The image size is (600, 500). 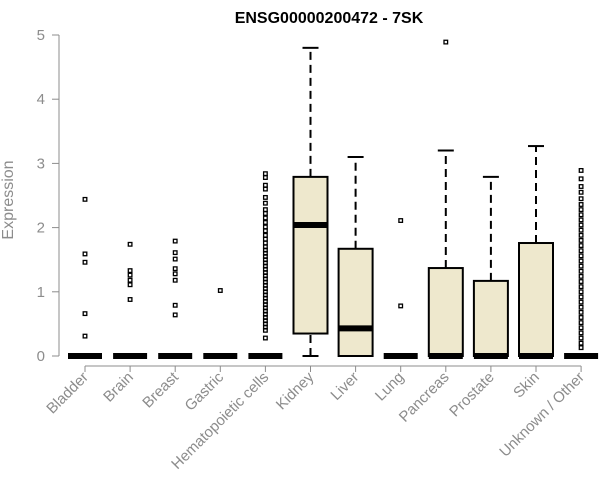 I want to click on x-tick-label: Bladder, so click(x=67, y=393).